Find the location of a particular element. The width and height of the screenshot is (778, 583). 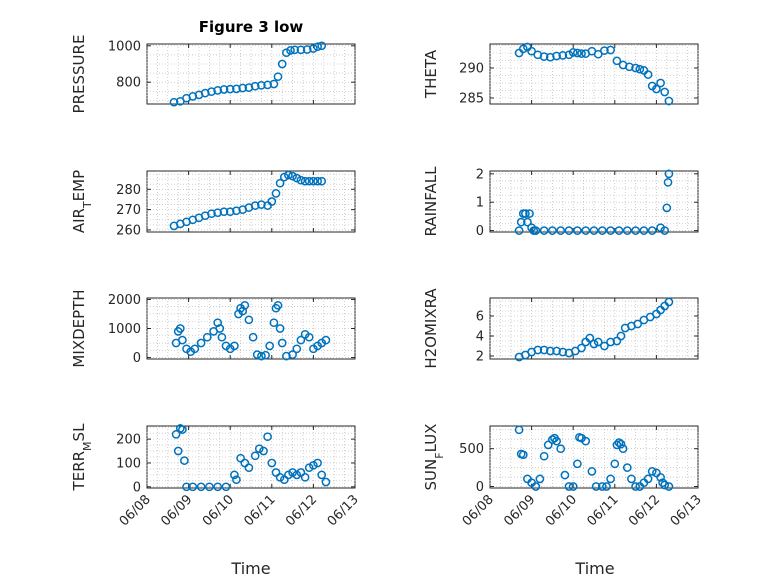

y-tick-label: 2 is located at coordinates (480, 174).